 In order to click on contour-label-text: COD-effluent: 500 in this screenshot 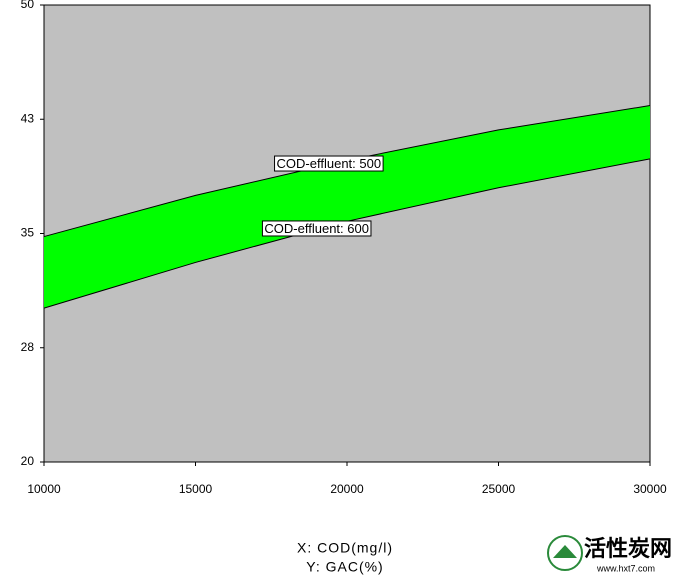, I will do `click(329, 163)`.